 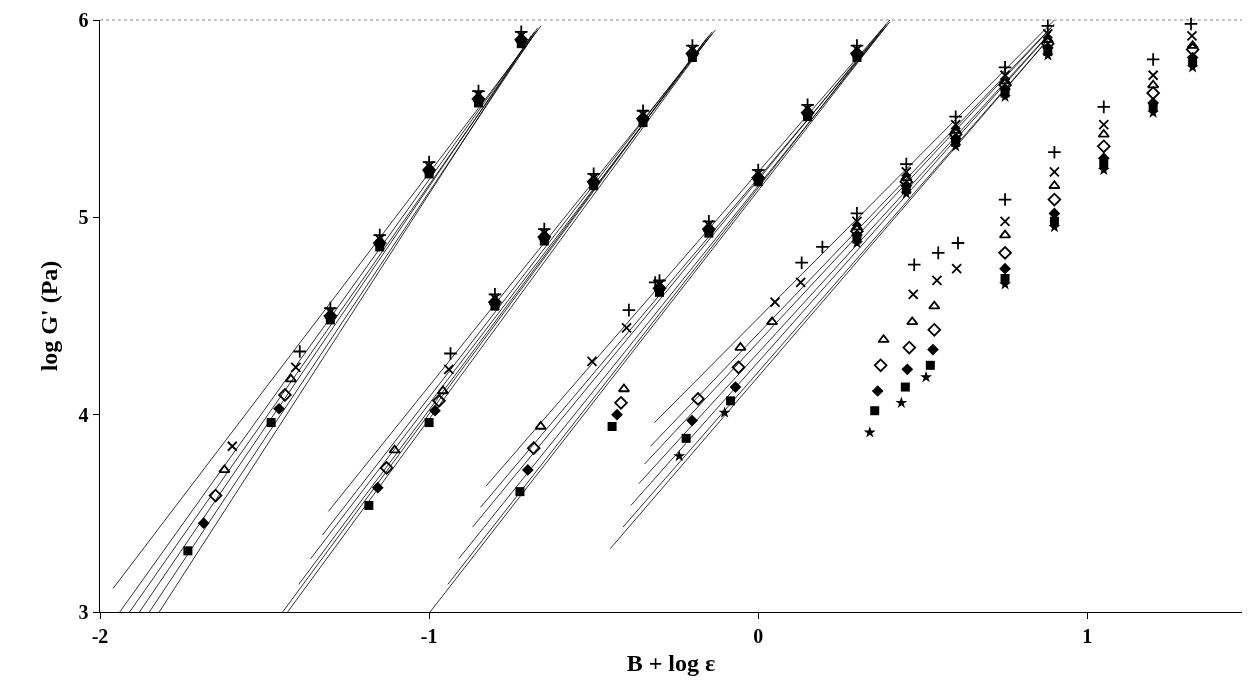 What do you see at coordinates (100, 636) in the screenshot?
I see `x-tick-label: -2` at bounding box center [100, 636].